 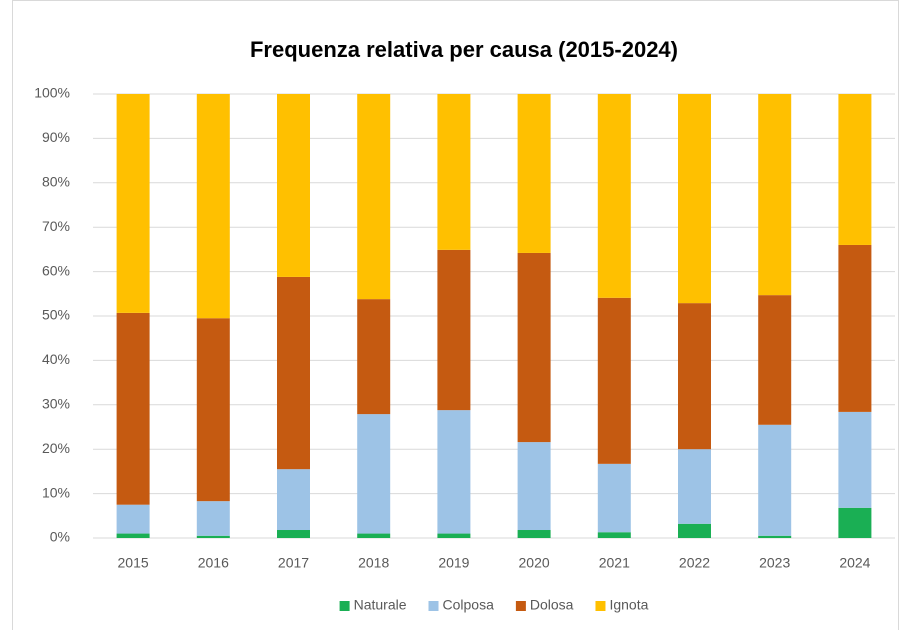 What do you see at coordinates (133, 563) in the screenshot?
I see `x-tick-label: 2015` at bounding box center [133, 563].